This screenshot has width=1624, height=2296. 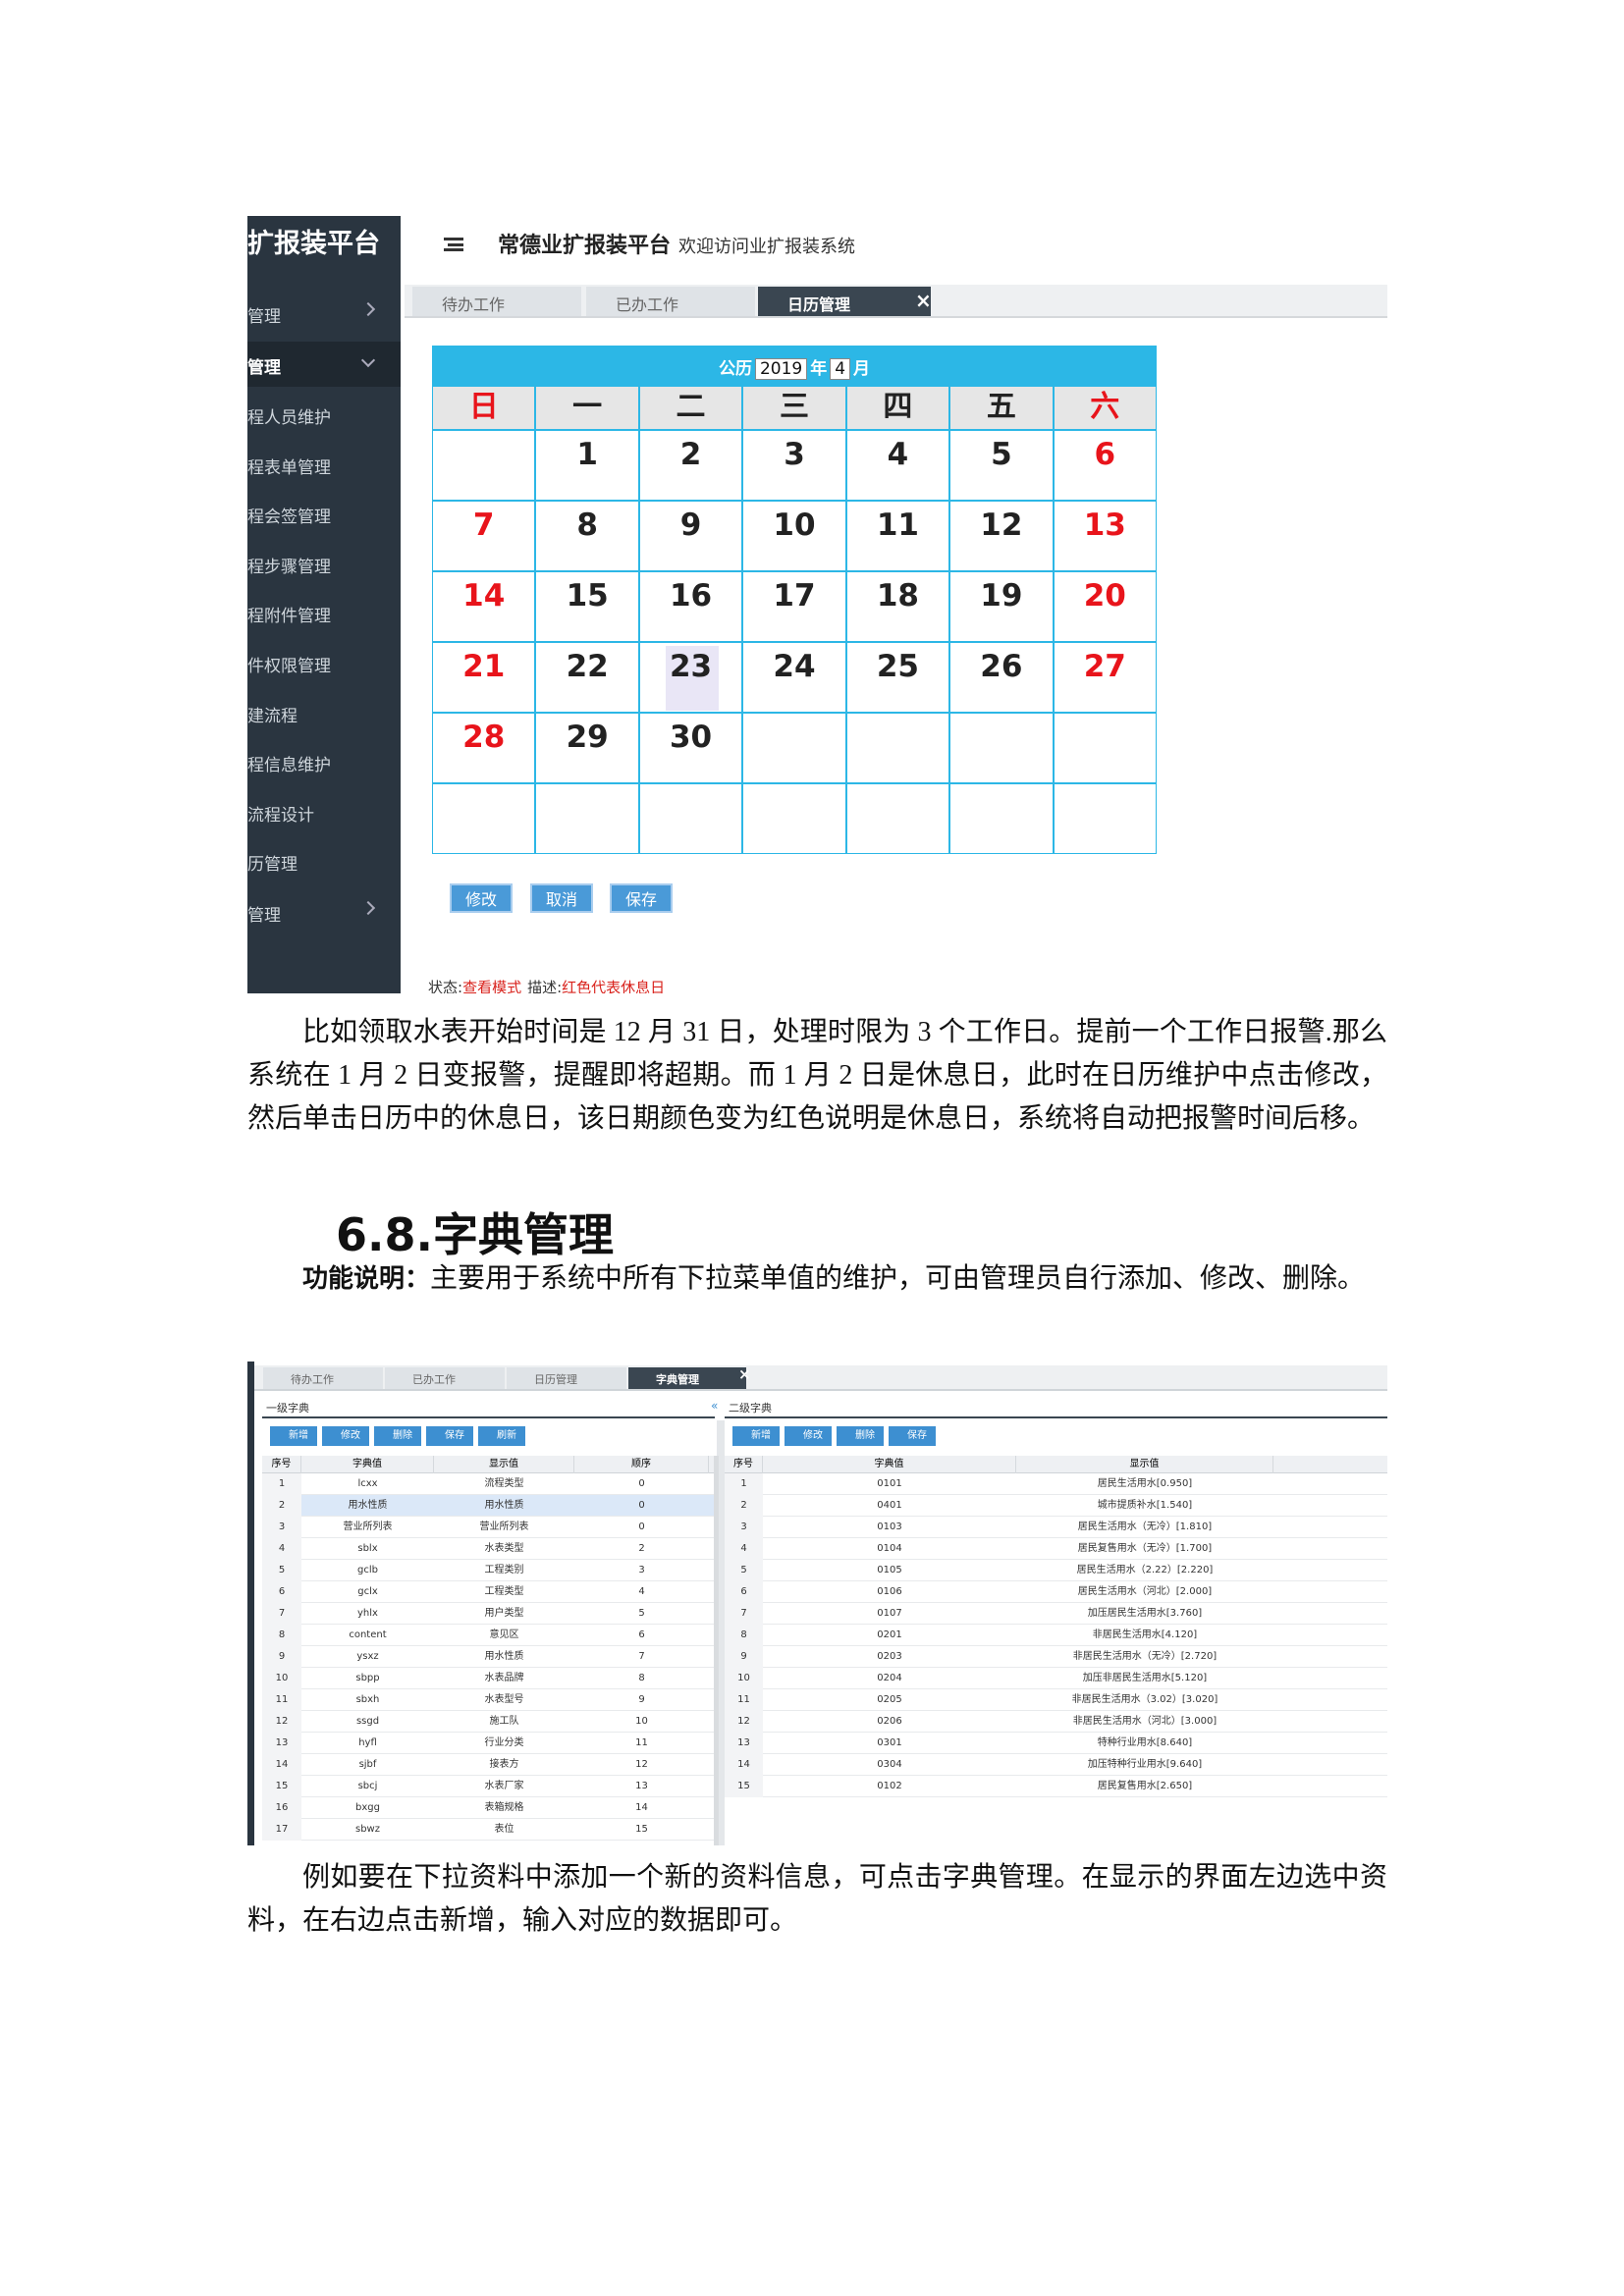 What do you see at coordinates (484, 677) in the screenshot?
I see `day-cell: 21` at bounding box center [484, 677].